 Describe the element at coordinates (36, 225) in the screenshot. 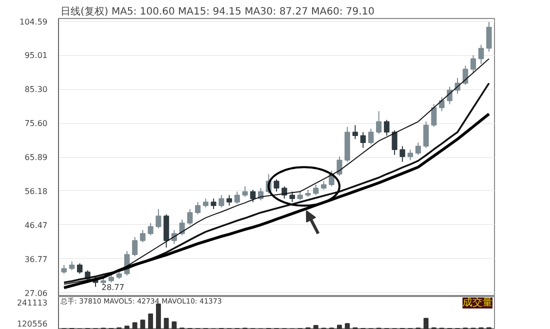

I see `y-tick-label: 46.47` at that location.